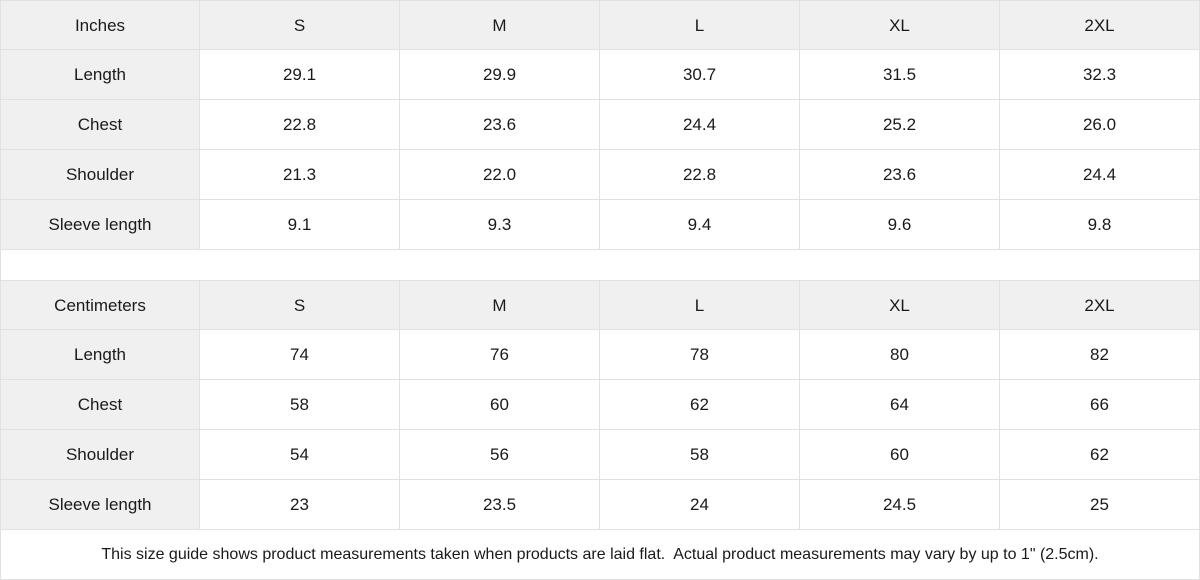  I want to click on value-cell: 9.8, so click(1100, 225).